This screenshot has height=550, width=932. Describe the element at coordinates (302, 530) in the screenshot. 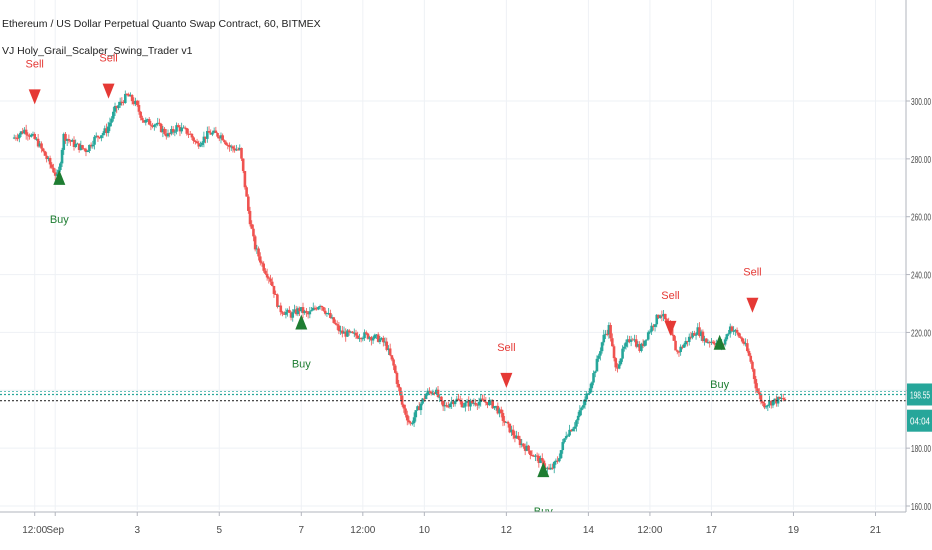

I see `x-tick-label: 7` at that location.